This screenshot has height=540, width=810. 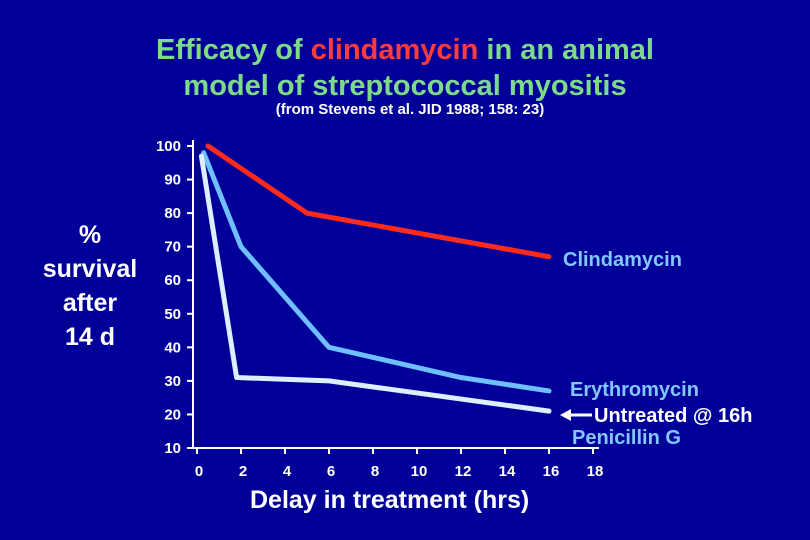 What do you see at coordinates (199, 471) in the screenshot?
I see `x-tick-label: 0` at bounding box center [199, 471].